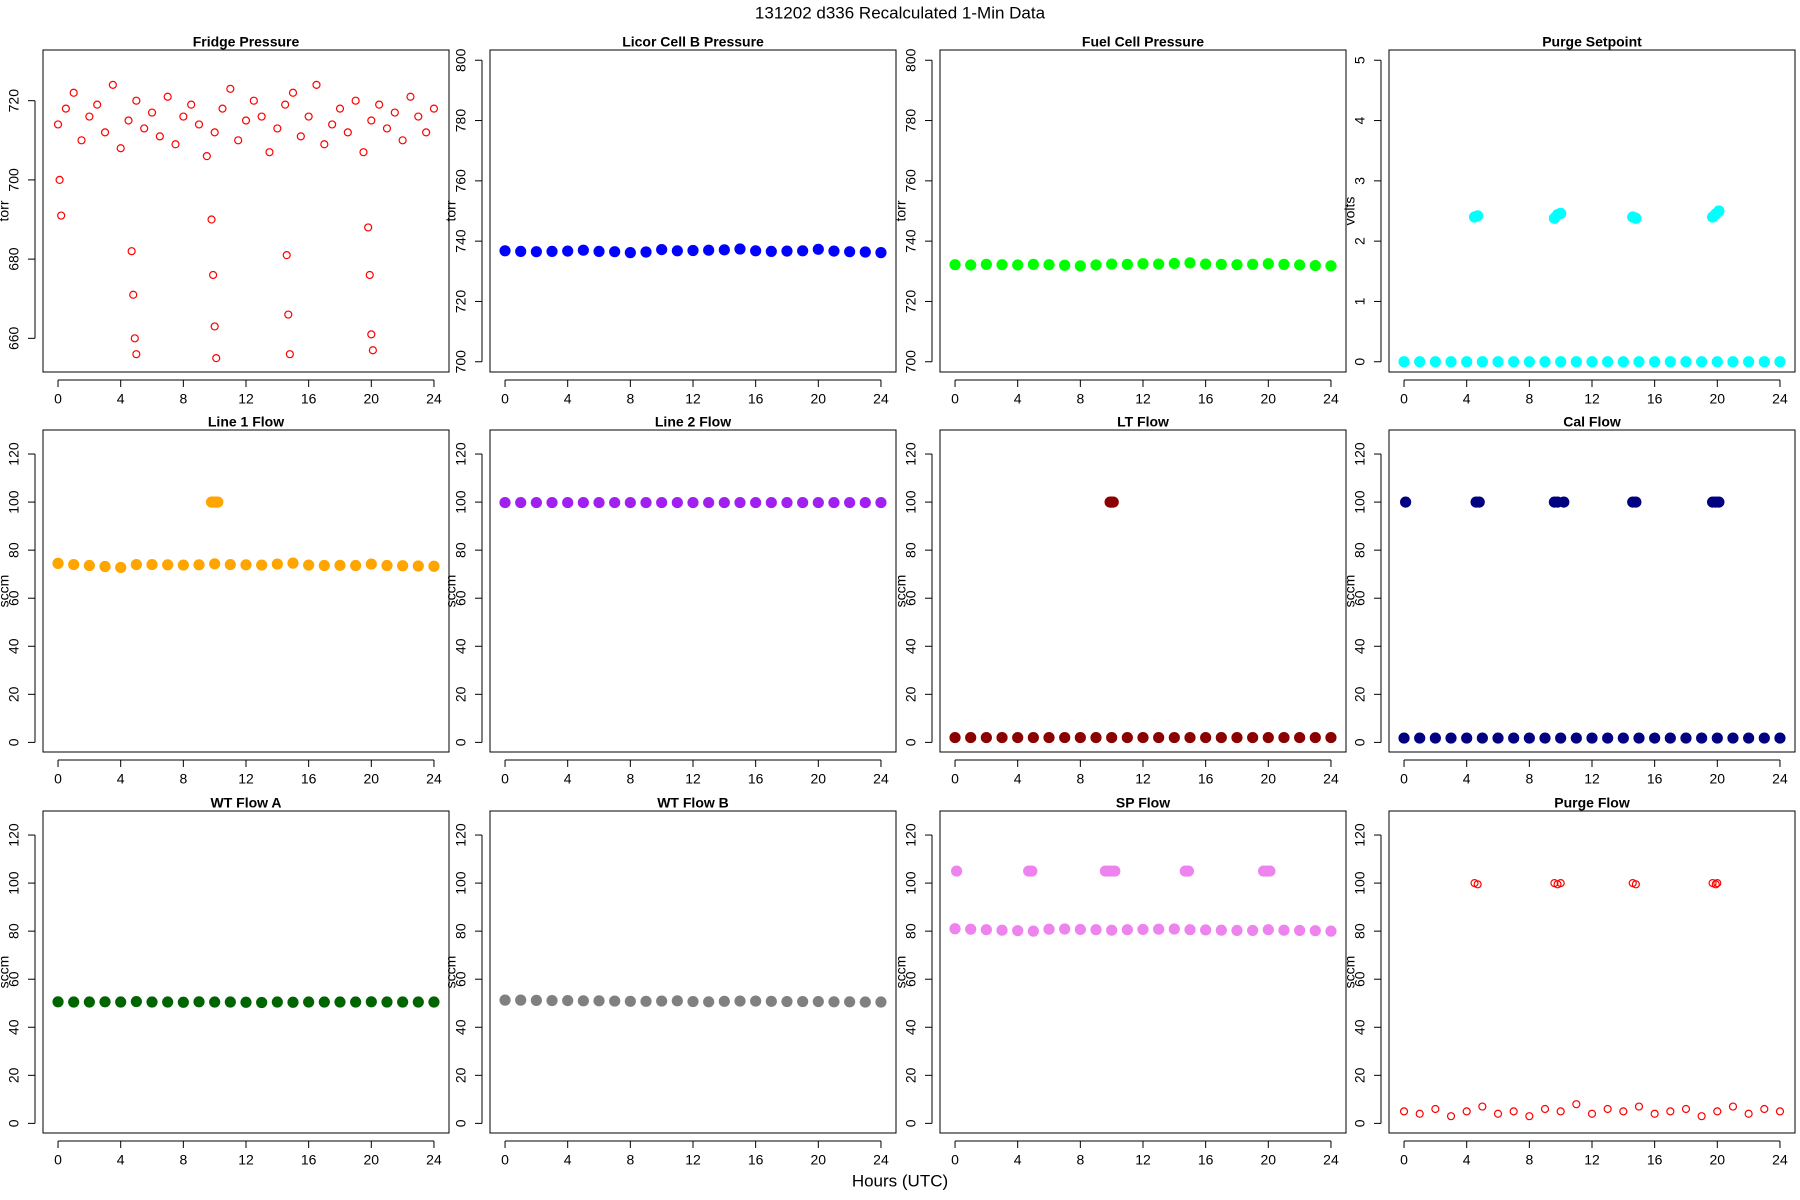 This screenshot has height=1200, width=1800. Describe the element at coordinates (461, 362) in the screenshot. I see `y-tick-label: 700` at that location.